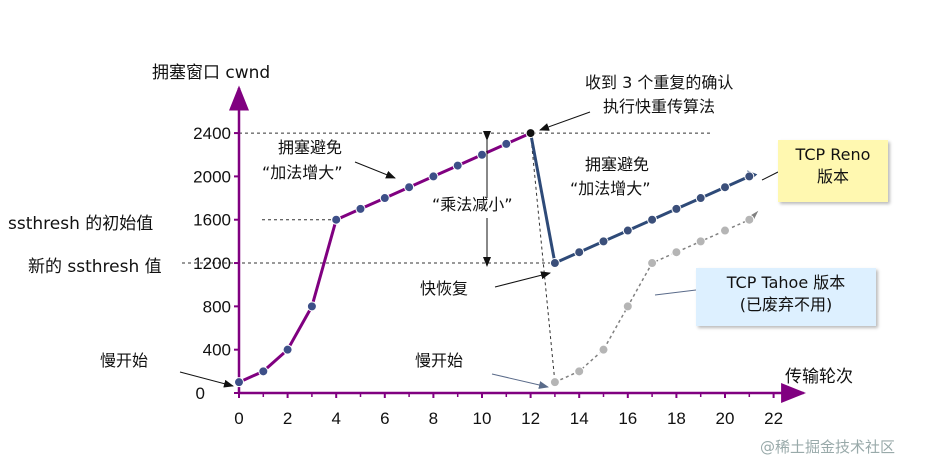  I want to click on watermark: @稀土掘金技术社区, so click(828, 447).